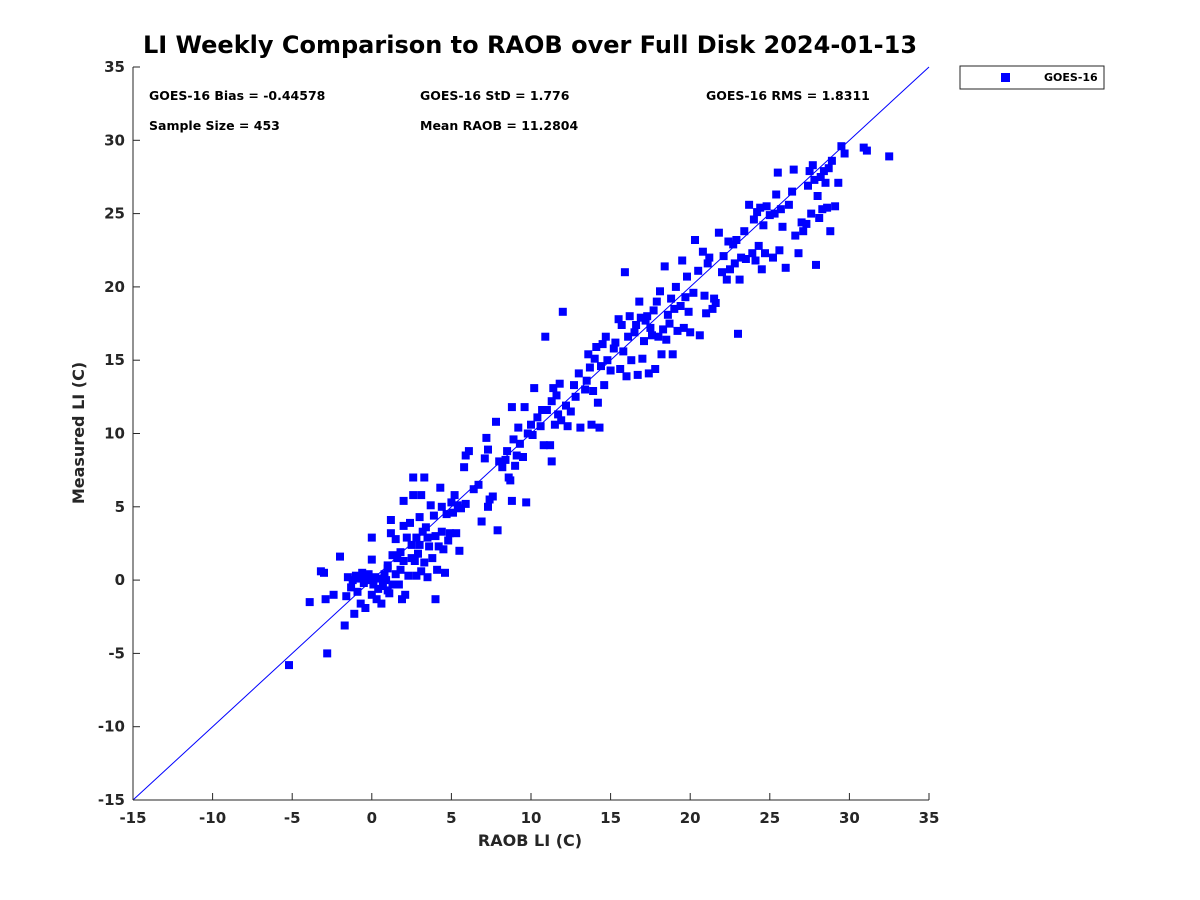 Image resolution: width=1200 pixels, height=900 pixels. Describe the element at coordinates (212, 818) in the screenshot. I see `x-tick-label: -10` at that location.